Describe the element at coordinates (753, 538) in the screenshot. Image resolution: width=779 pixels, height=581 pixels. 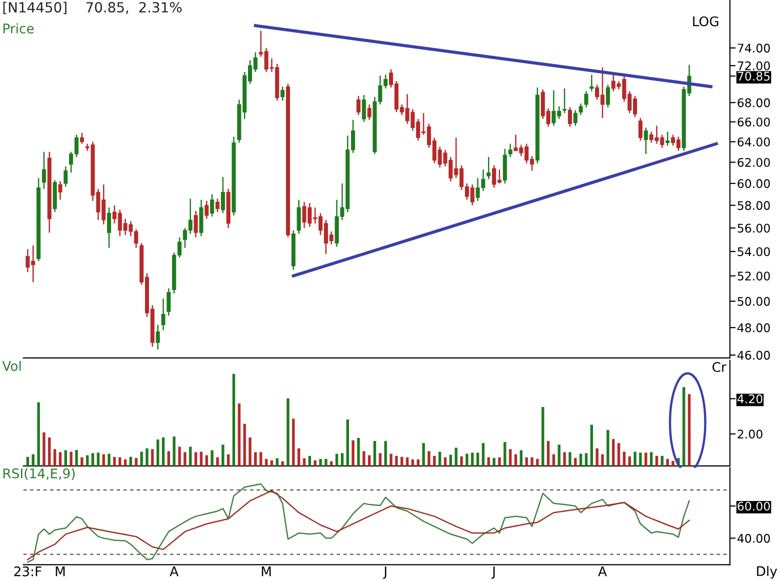
I see `y-tick-label: 40.00` at that location.